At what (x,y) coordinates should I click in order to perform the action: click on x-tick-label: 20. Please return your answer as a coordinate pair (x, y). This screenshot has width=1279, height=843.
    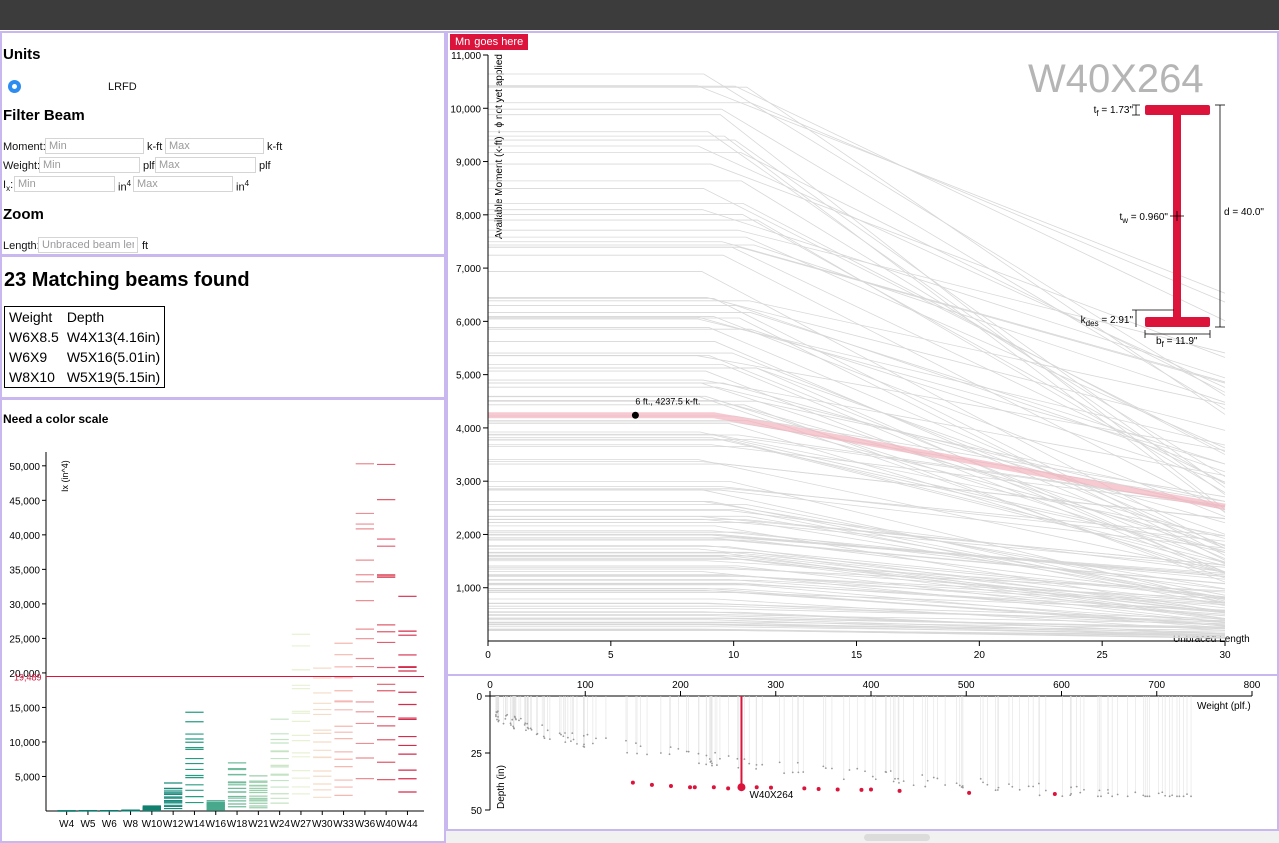
    Looking at the image, I should click on (980, 655).